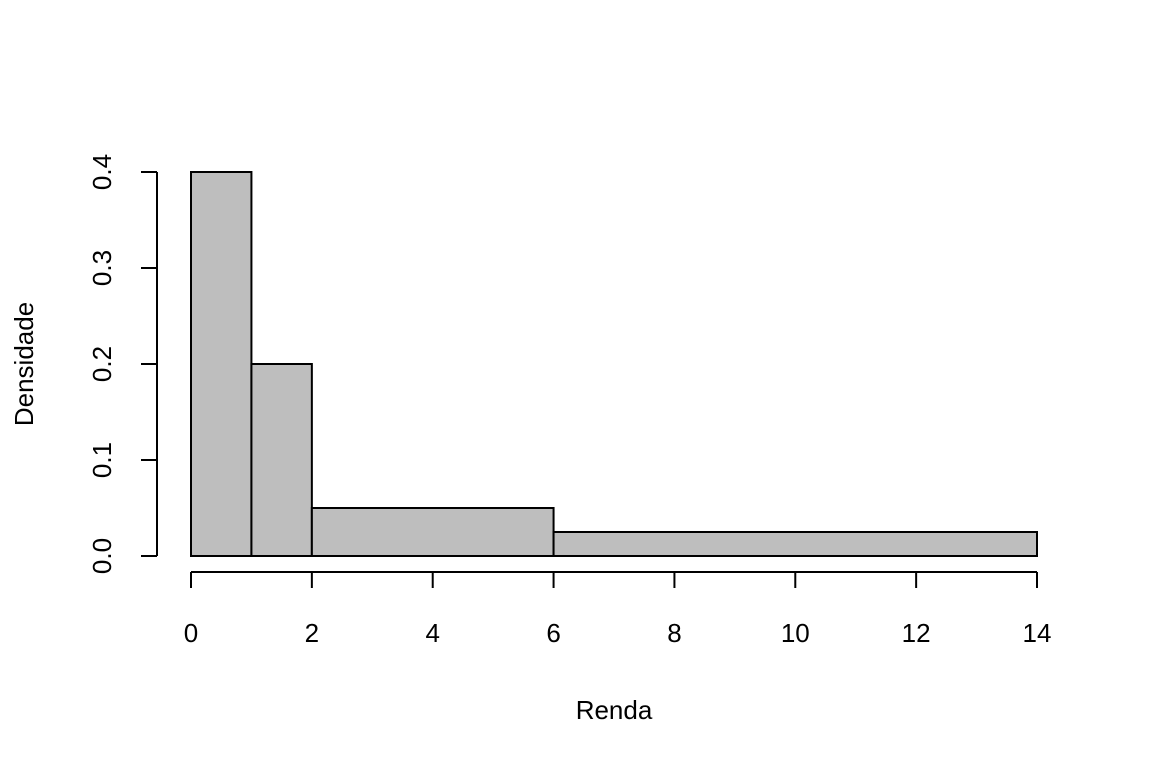  I want to click on y-tick-label: 0.2, so click(102, 364).